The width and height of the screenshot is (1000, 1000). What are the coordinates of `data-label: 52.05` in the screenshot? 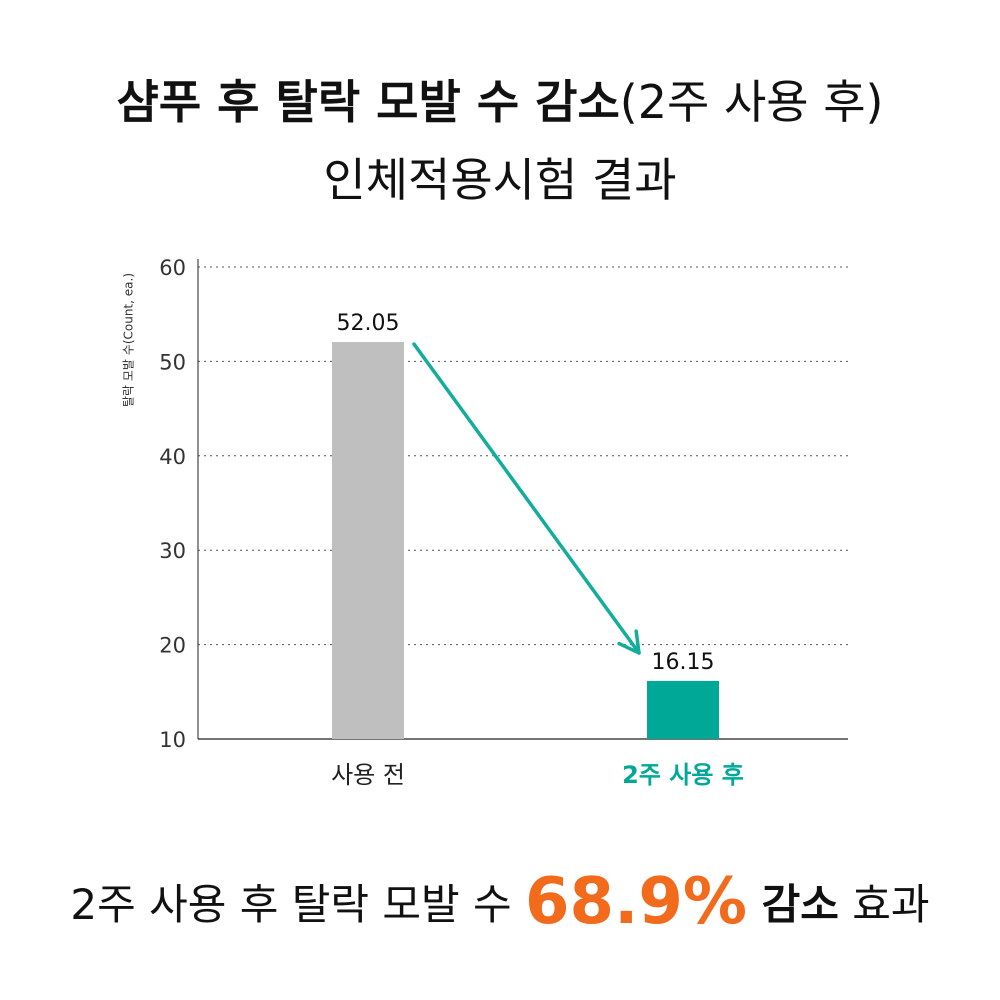 It's located at (368, 323).